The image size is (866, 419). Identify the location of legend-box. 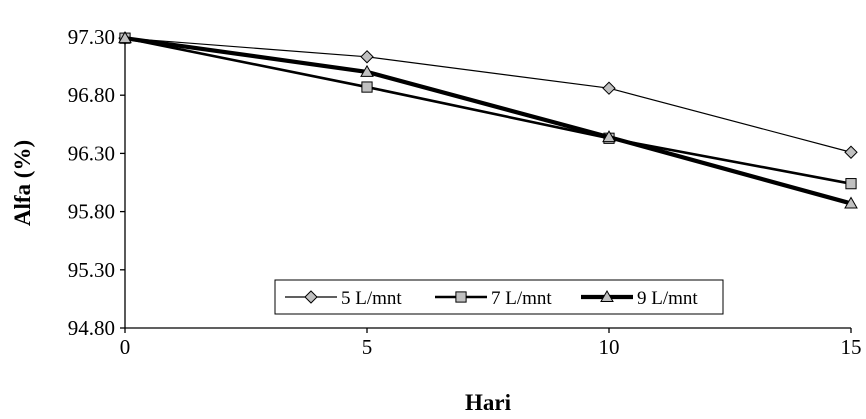
(499, 297).